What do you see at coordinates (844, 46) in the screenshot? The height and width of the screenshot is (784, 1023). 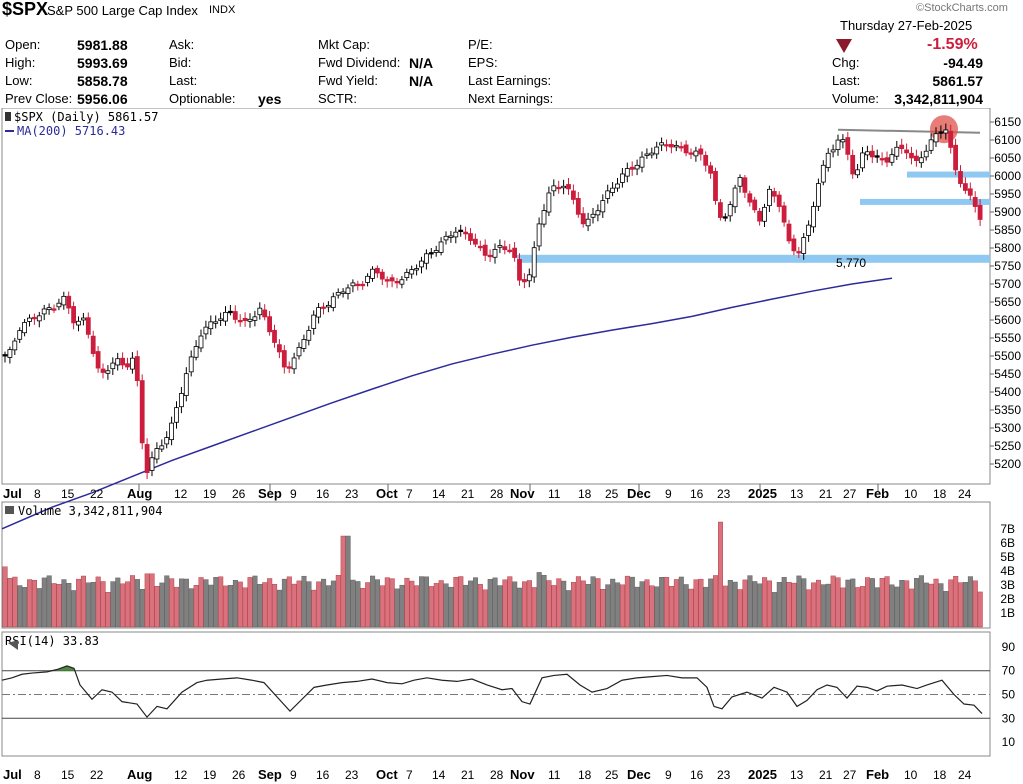 I see `down-arrow-icon` at bounding box center [844, 46].